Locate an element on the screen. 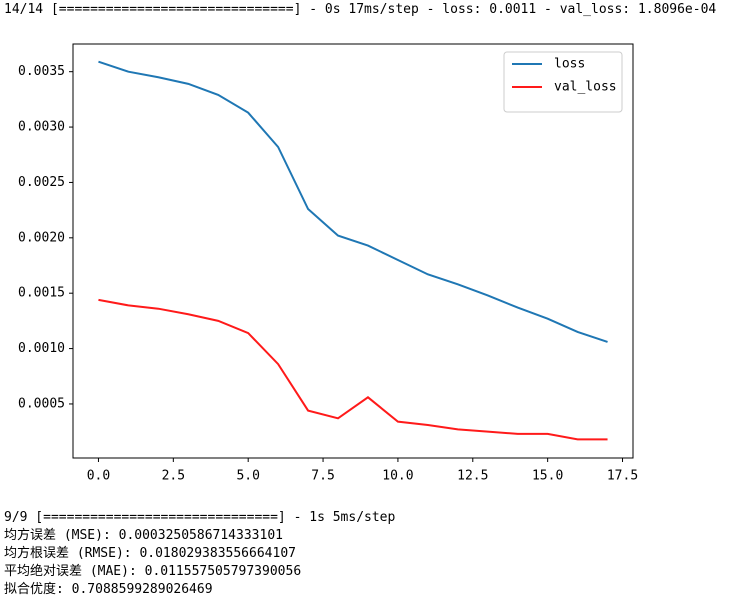 Image resolution: width=745 pixels, height=603 pixels. legend-box is located at coordinates (563, 82).